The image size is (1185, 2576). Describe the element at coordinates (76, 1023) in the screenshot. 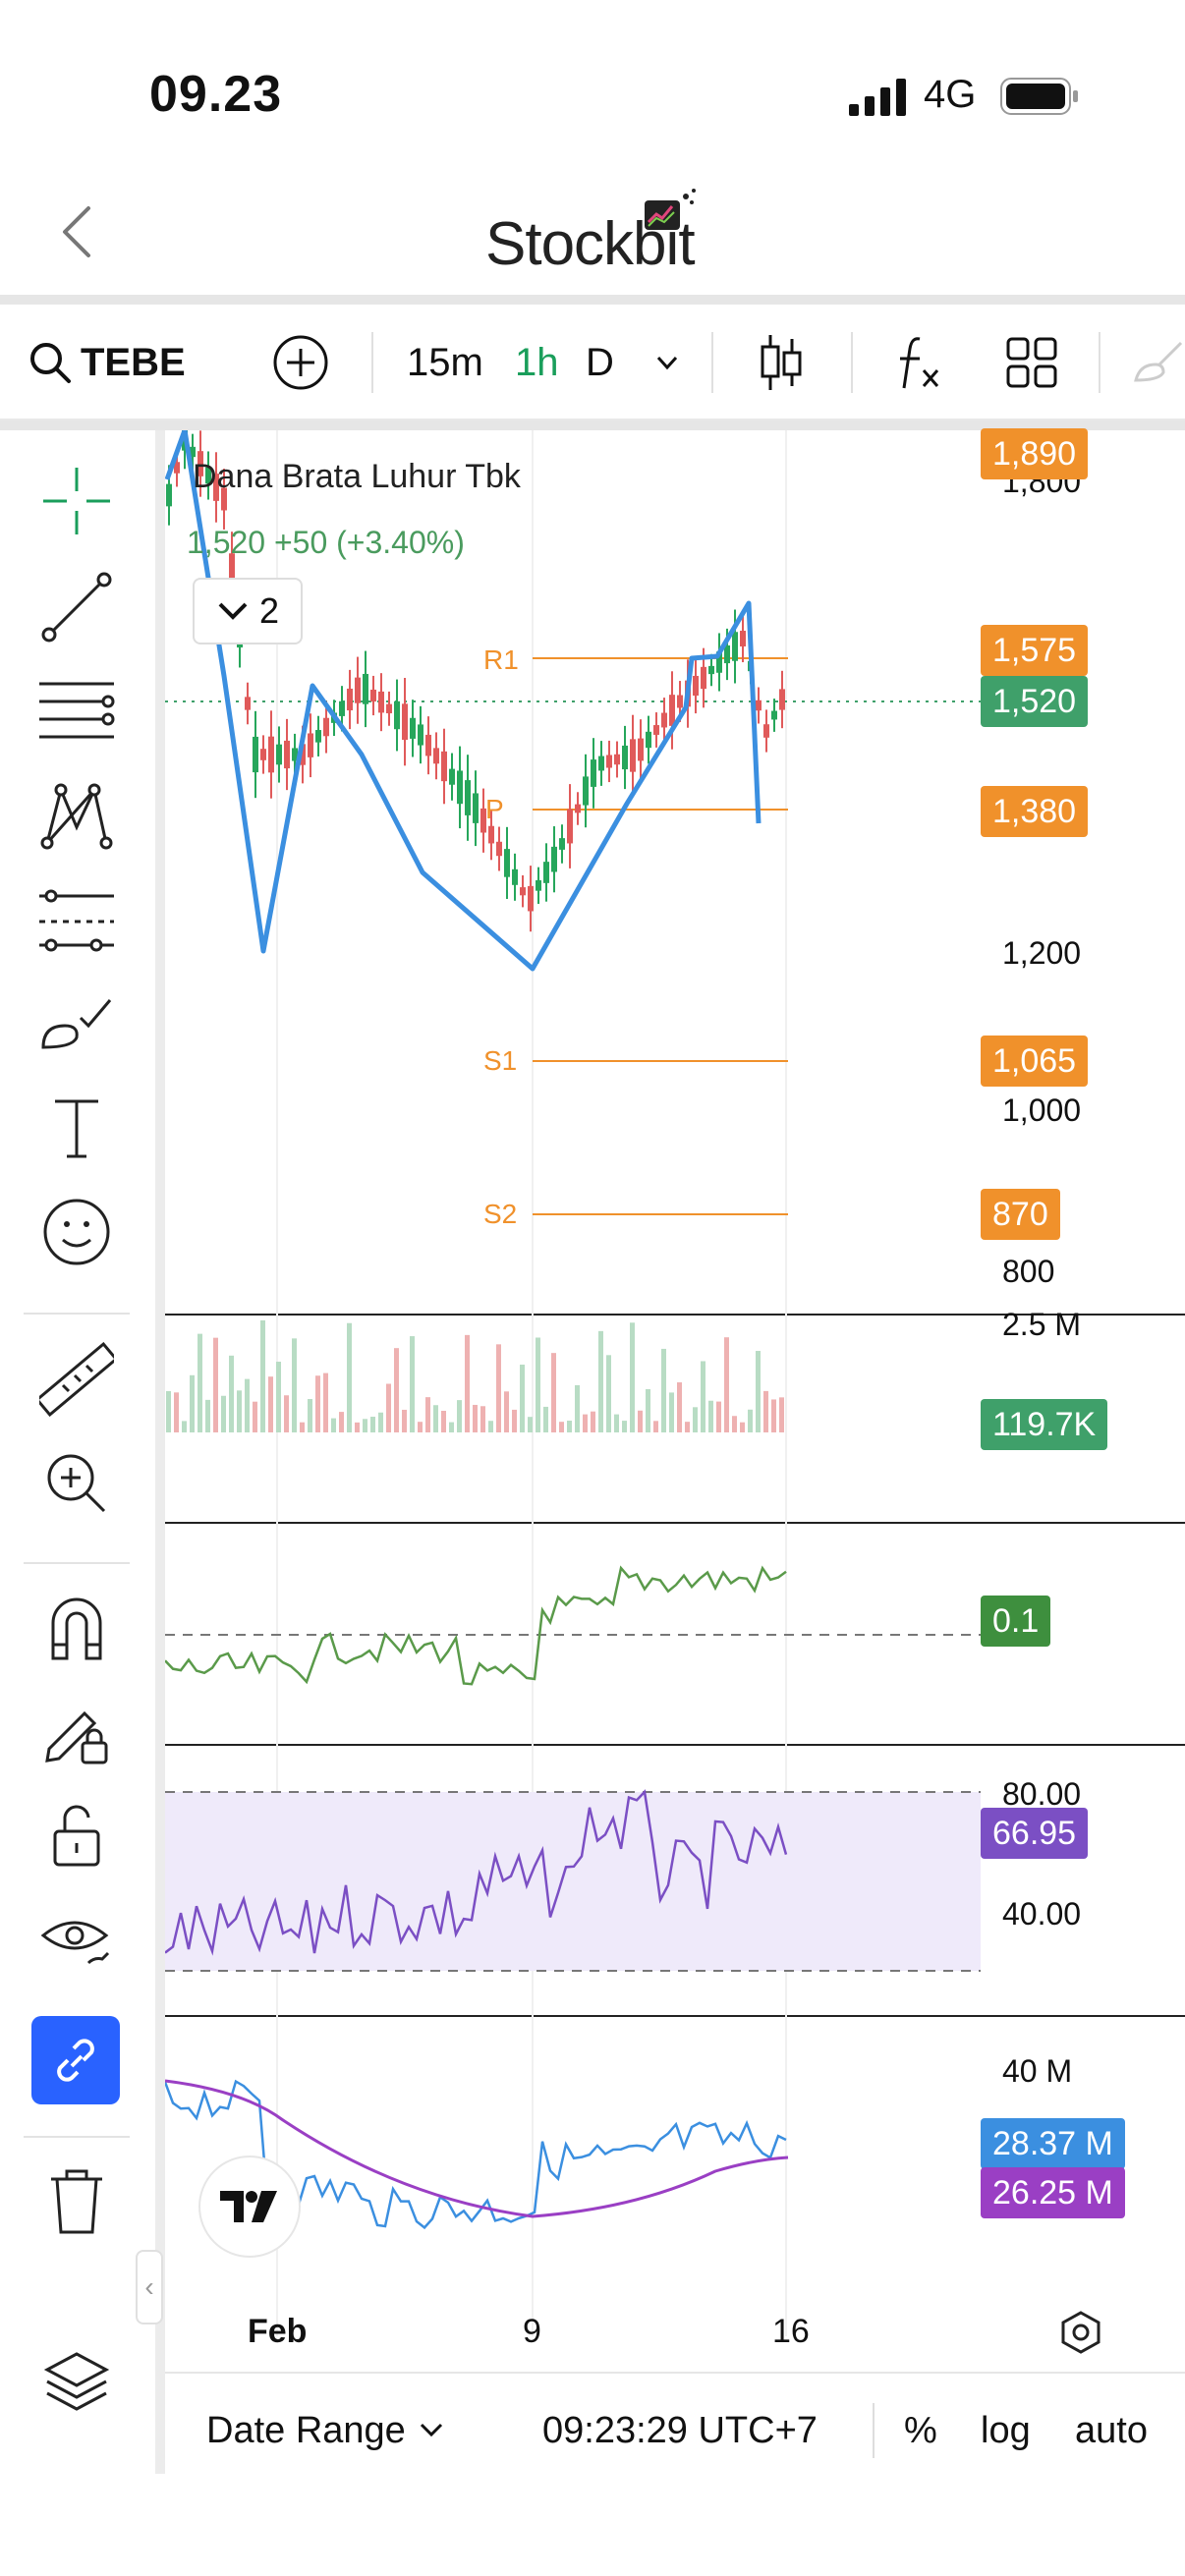

I see `brush-tool` at that location.